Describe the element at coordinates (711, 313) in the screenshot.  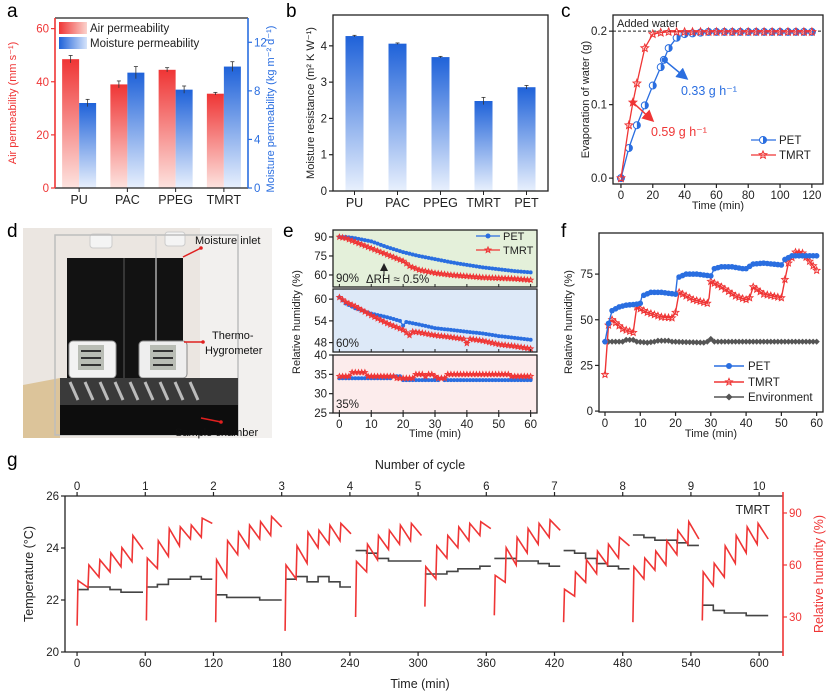
I see `line-tmrt` at that location.